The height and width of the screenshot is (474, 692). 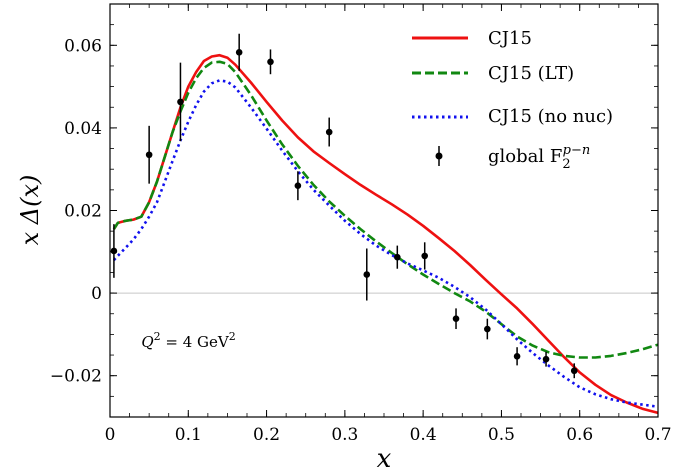 What do you see at coordinates (539, 157) in the screenshot?
I see `legend-label-global-f2: global F2p−n` at bounding box center [539, 157].